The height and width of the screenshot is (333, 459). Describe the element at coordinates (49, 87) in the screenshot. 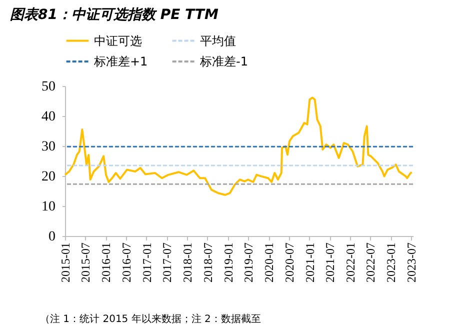

I see `y-tick-label: 50` at that location.